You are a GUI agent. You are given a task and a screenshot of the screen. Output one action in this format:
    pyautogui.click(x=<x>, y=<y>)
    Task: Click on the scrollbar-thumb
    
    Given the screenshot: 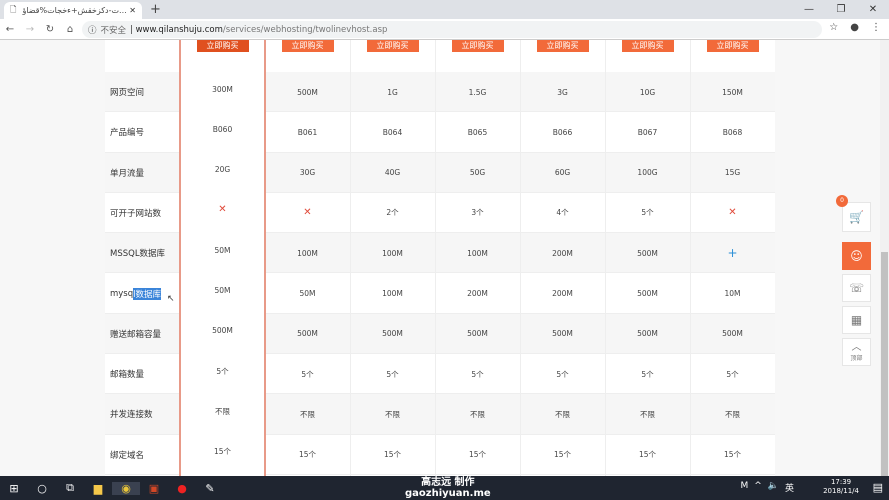 What is the action you would take?
    pyautogui.click(x=884, y=372)
    